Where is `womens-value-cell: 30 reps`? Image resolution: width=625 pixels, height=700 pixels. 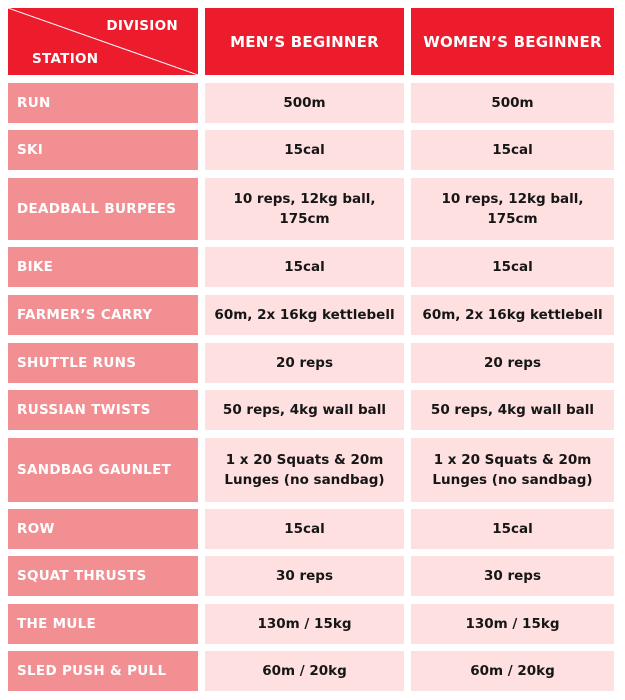
womens-value-cell: 30 reps is located at coordinates (512, 576).